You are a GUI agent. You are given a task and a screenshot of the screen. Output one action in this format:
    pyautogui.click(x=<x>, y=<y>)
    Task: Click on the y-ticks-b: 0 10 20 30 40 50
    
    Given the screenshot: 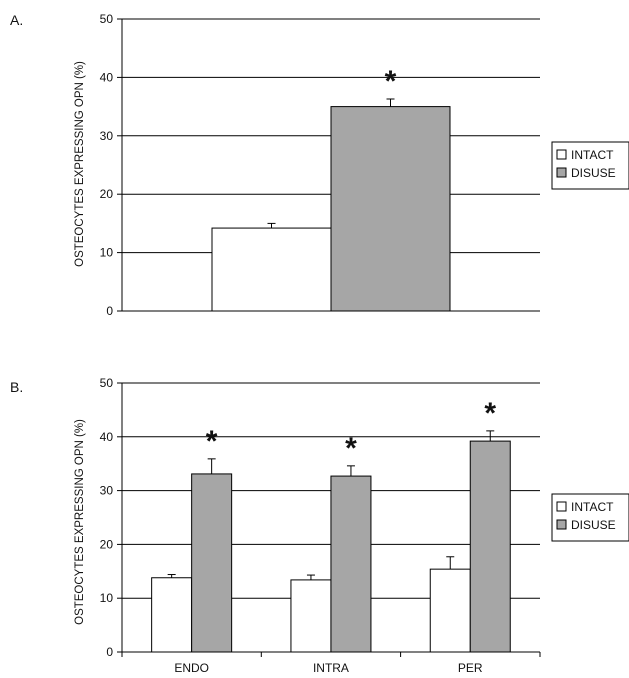 What is the action you would take?
    pyautogui.click(x=111, y=517)
    